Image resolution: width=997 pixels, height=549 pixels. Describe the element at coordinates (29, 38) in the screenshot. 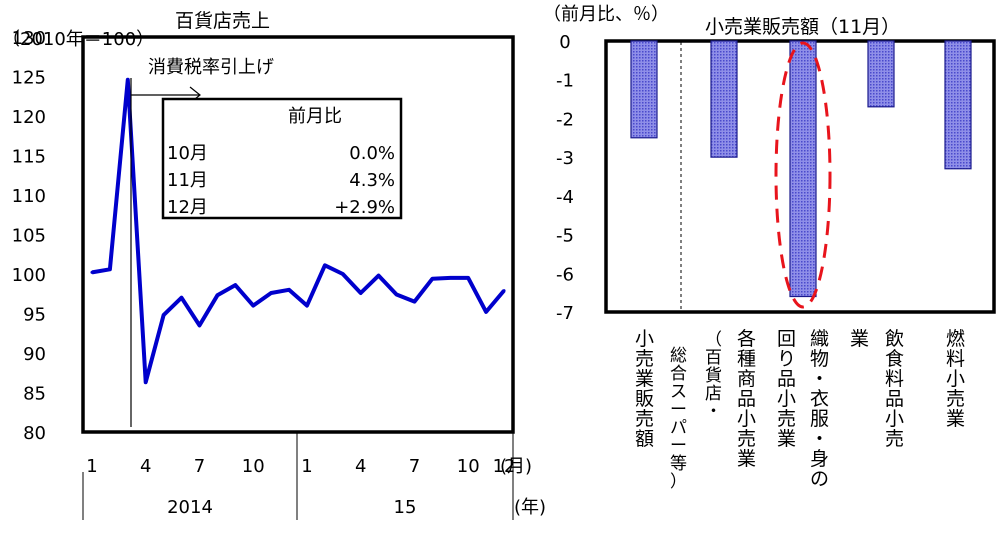

I see `left-y-tick-label: 130` at that location.